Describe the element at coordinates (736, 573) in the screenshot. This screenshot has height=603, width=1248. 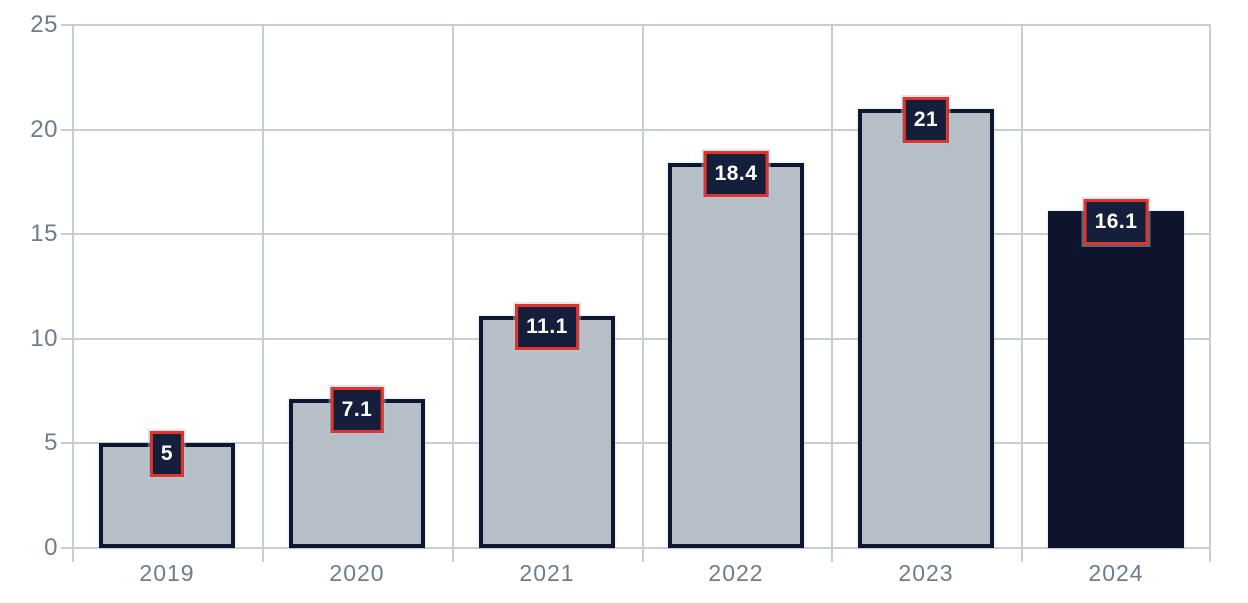
I see `x-axis-tick-label: 2022` at that location.